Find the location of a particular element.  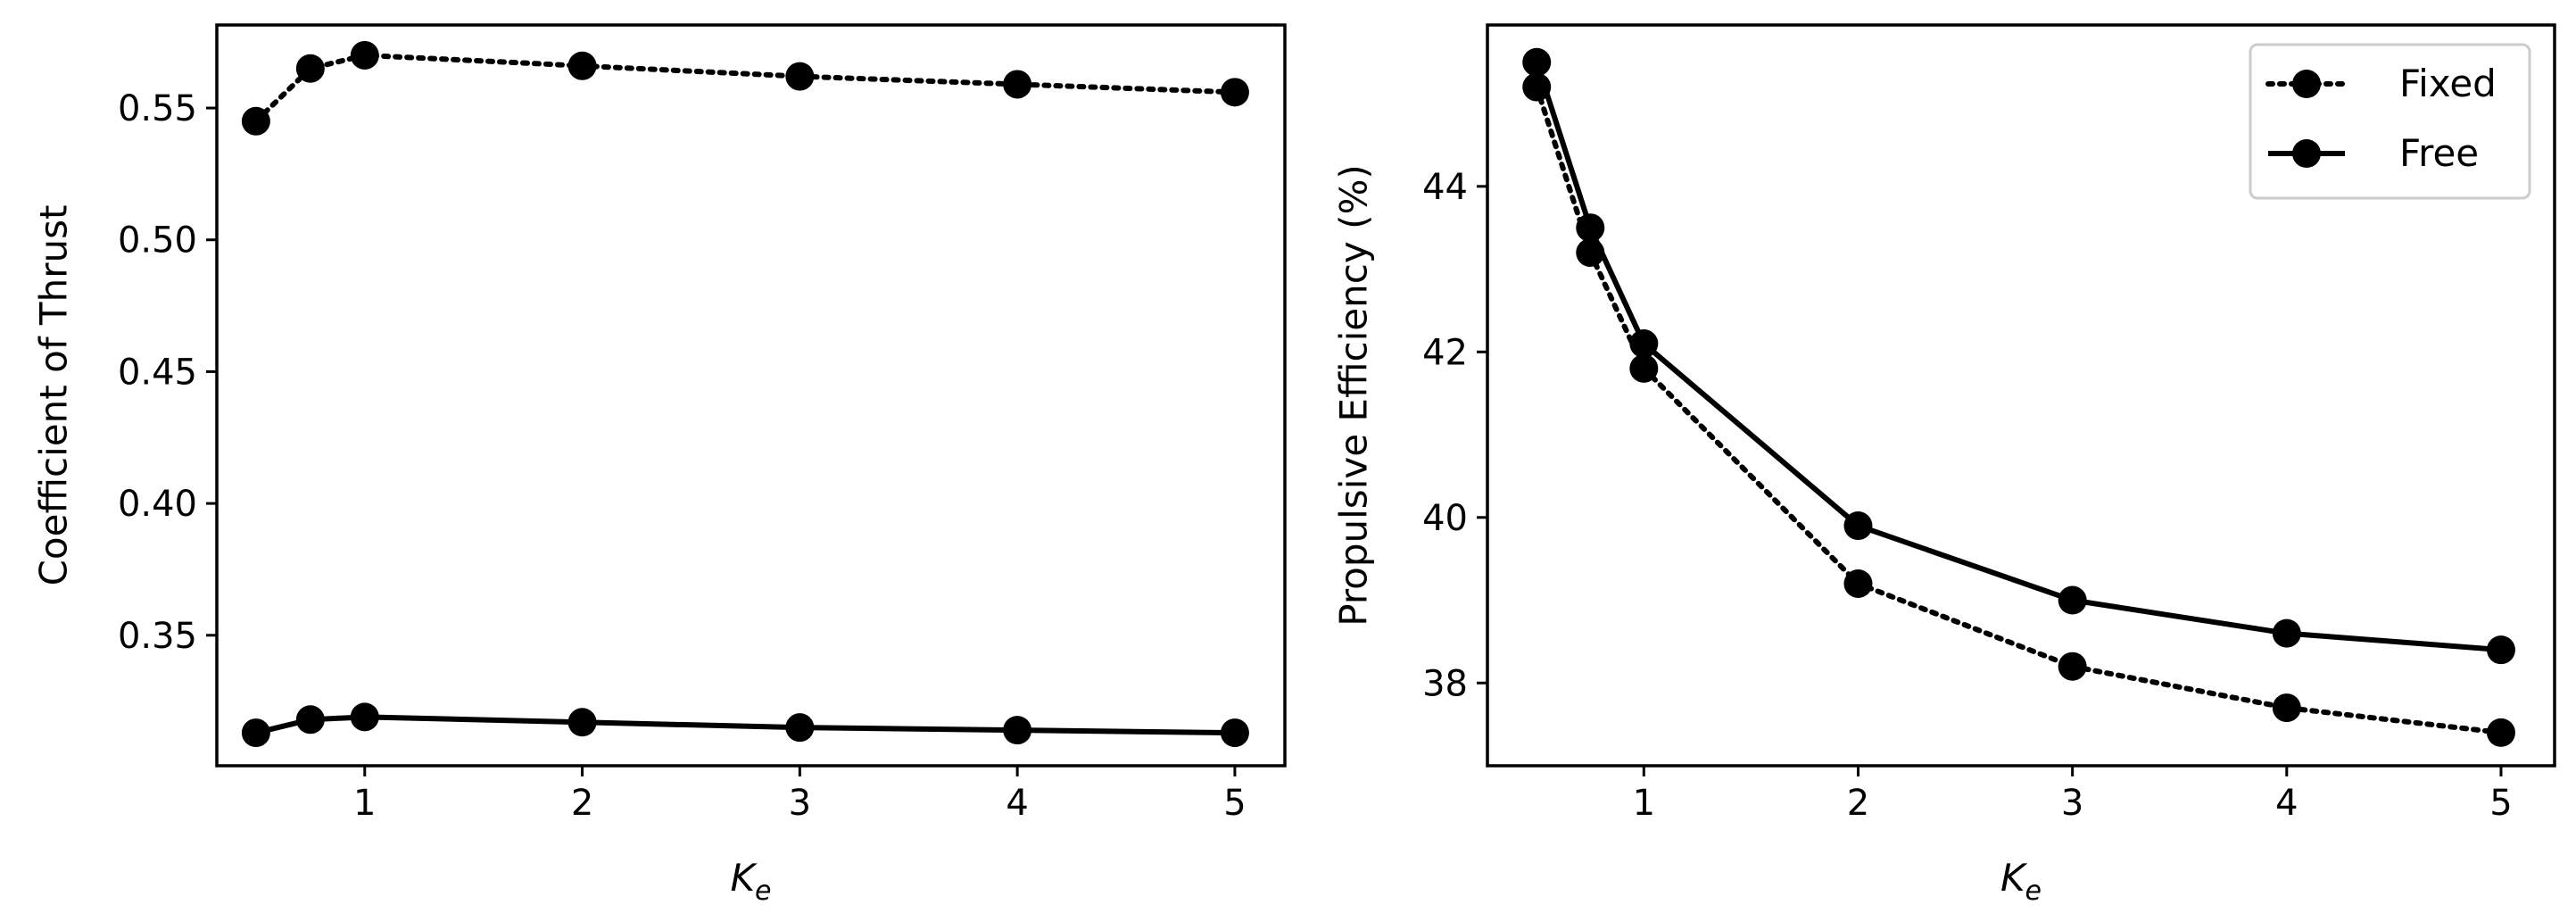

thrust-chart-x-axis-label: Ke is located at coordinates (750, 881).